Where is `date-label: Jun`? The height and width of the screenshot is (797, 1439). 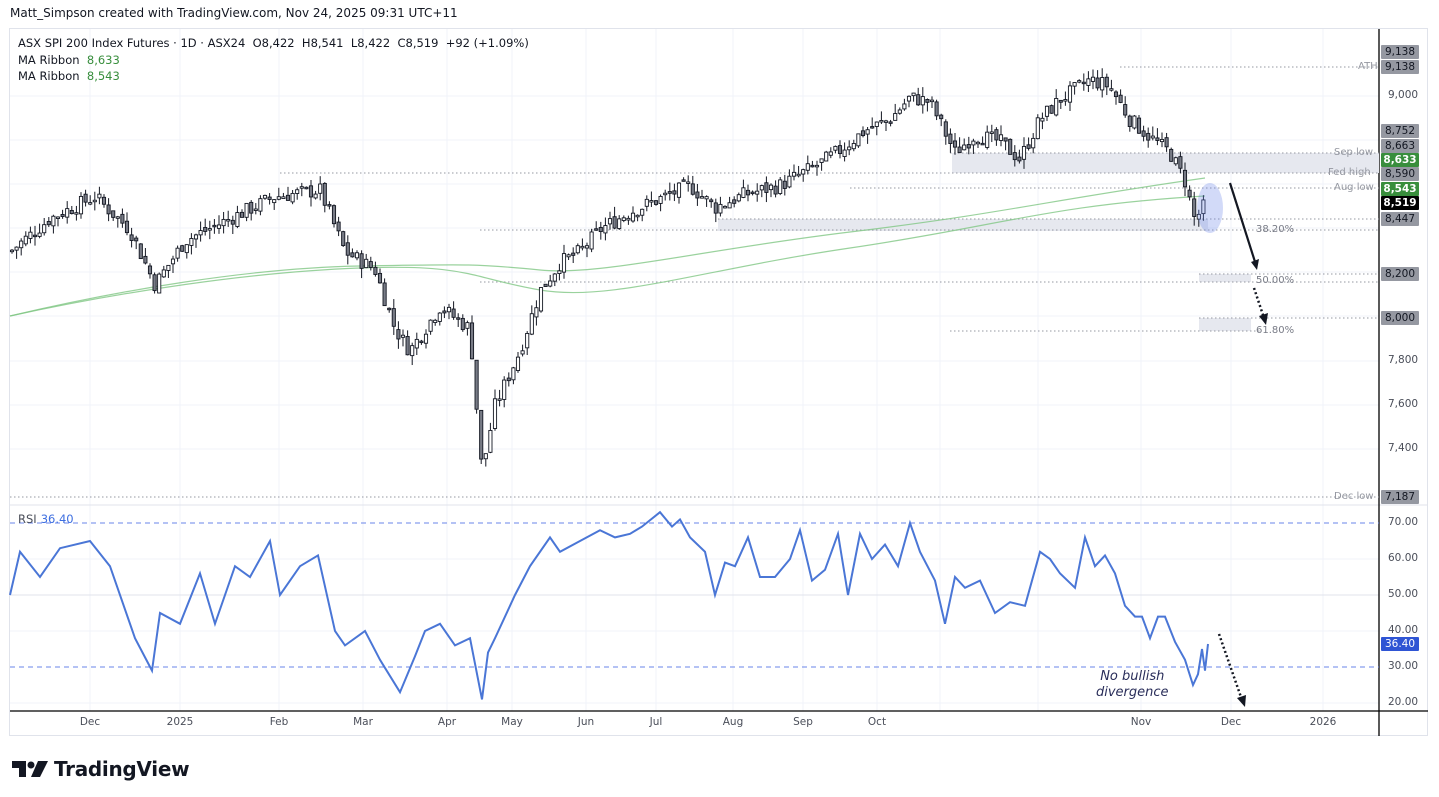 date-label: Jun is located at coordinates (586, 722).